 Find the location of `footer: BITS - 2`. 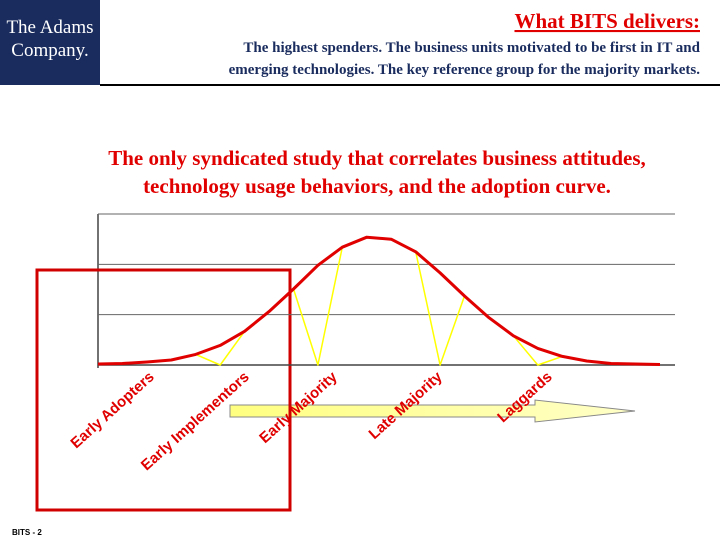

footer: BITS - 2 is located at coordinates (27, 532).